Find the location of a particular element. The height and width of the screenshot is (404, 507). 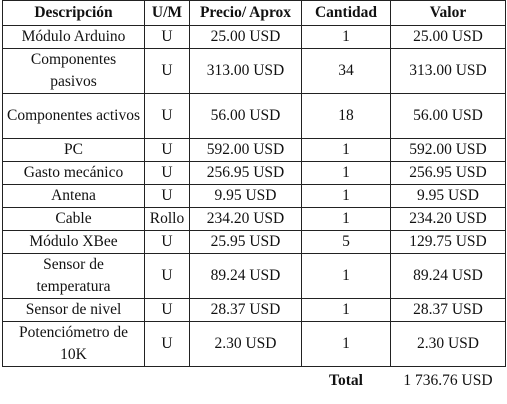

cell-descripcion: Sensor de temperatura is located at coordinates (73, 276).